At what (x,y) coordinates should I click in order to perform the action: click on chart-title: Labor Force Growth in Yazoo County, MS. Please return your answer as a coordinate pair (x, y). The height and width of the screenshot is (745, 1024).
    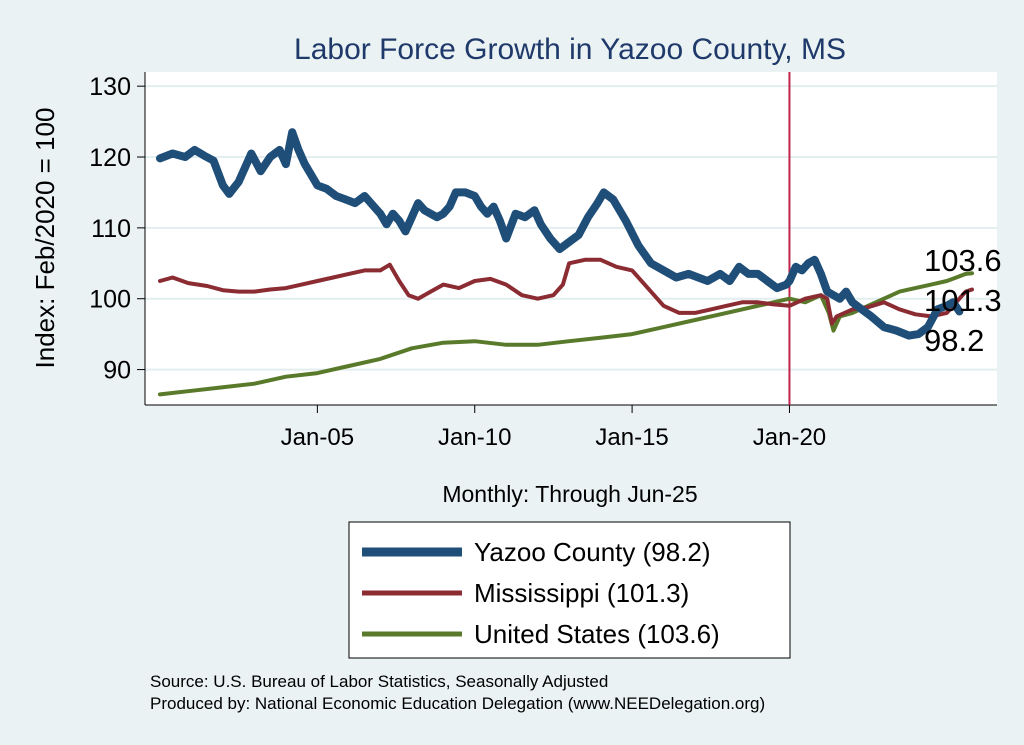
    Looking at the image, I should click on (570, 49).